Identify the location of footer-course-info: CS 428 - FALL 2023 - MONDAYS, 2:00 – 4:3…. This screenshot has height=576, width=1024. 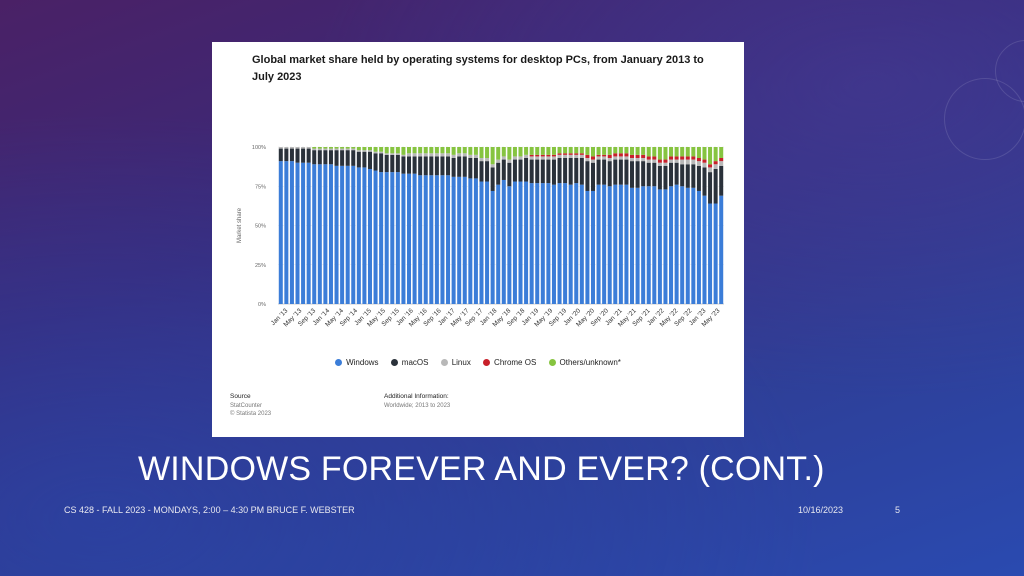
(209, 510).